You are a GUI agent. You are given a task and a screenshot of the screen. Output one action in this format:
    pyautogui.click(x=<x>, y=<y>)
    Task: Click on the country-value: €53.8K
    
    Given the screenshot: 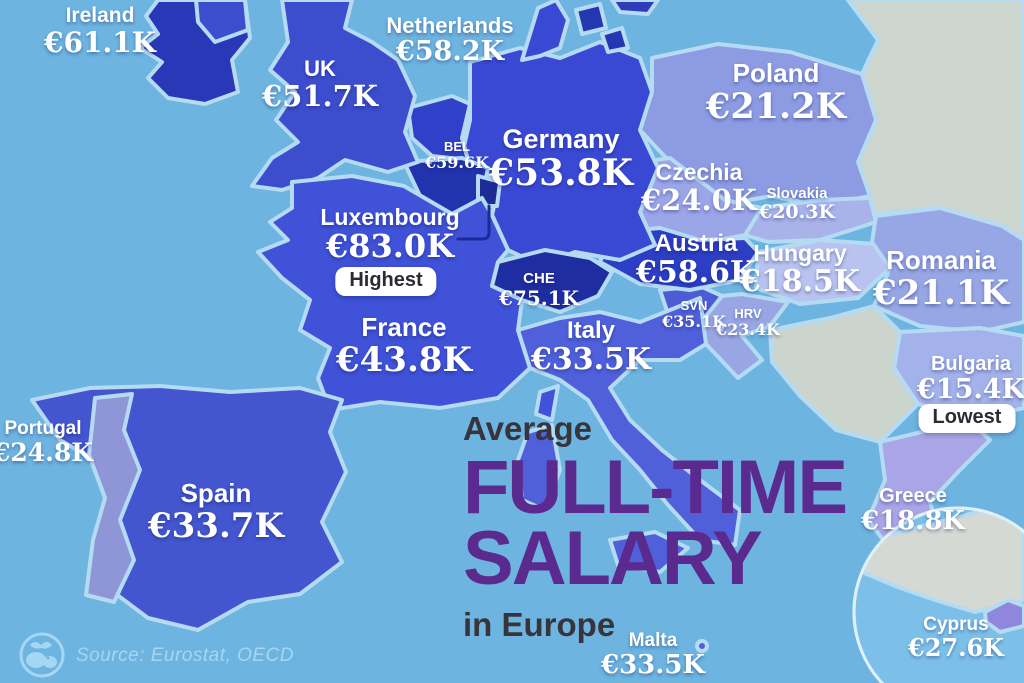 What is the action you would take?
    pyautogui.click(x=561, y=173)
    